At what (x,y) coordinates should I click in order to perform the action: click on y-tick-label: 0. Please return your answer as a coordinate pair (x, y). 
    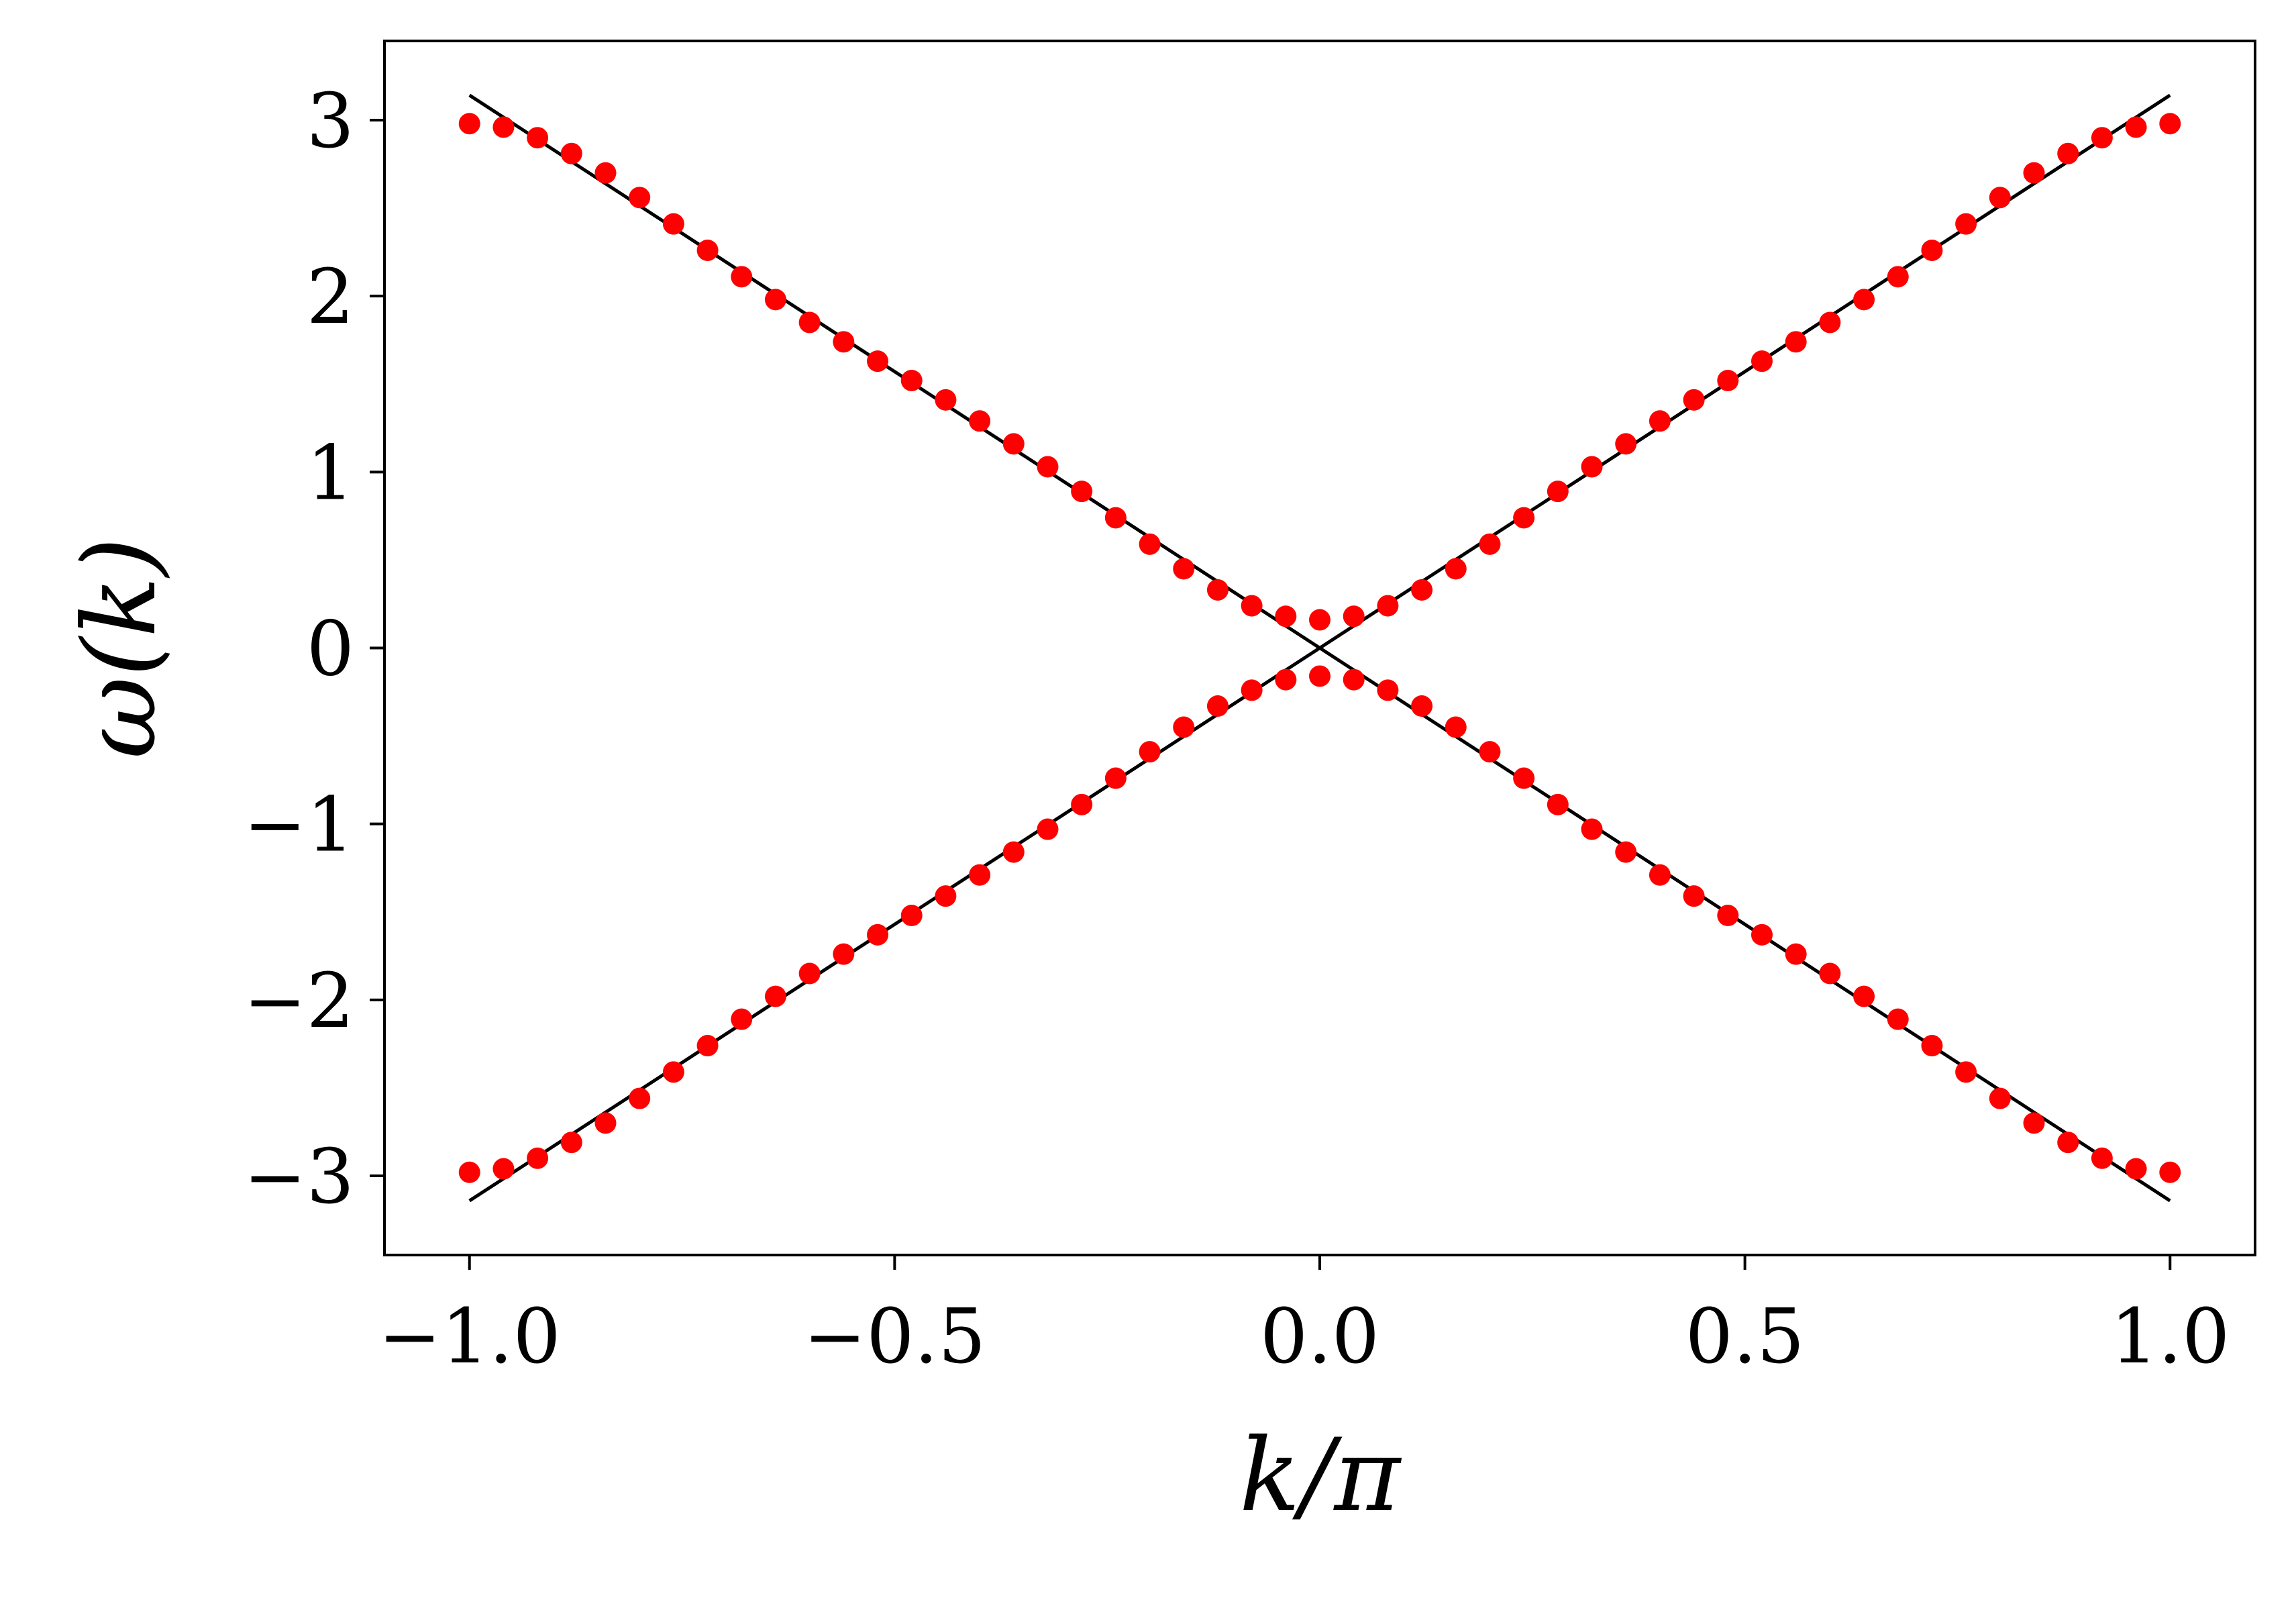
    Looking at the image, I should click on (330, 649).